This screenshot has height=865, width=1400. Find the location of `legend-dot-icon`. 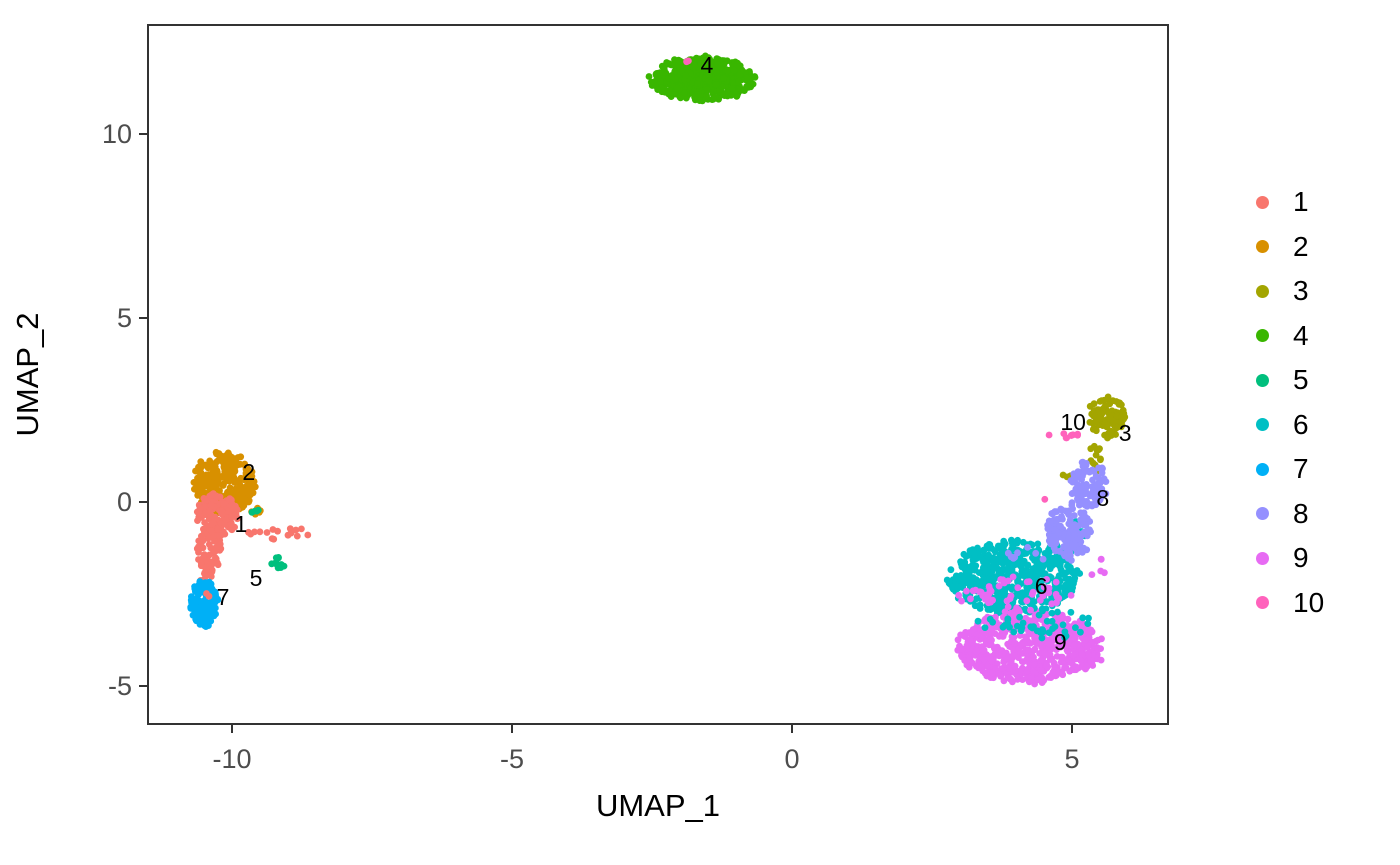

legend-dot-icon is located at coordinates (1262, 514).